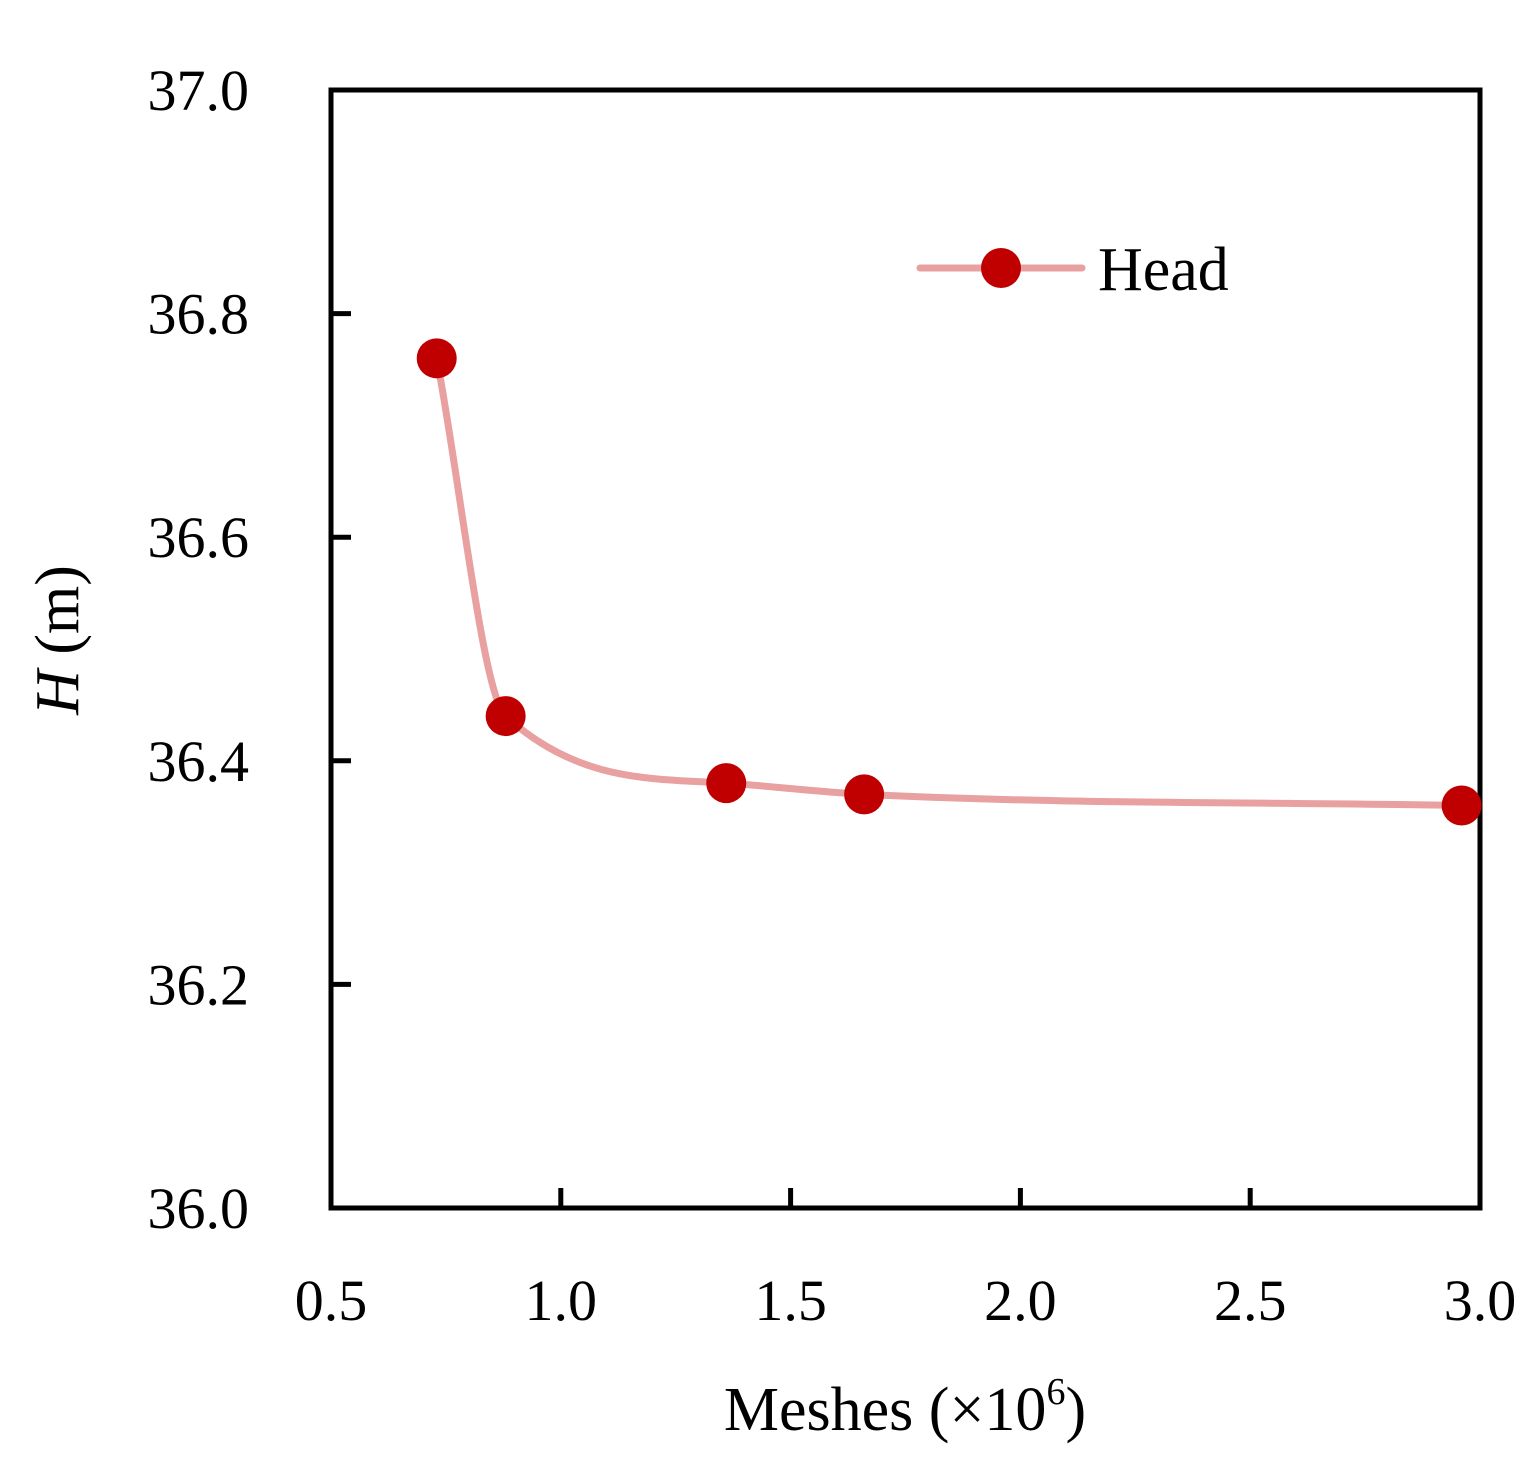  I want to click on y-axis-title-unit: (m), so click(58, 617).